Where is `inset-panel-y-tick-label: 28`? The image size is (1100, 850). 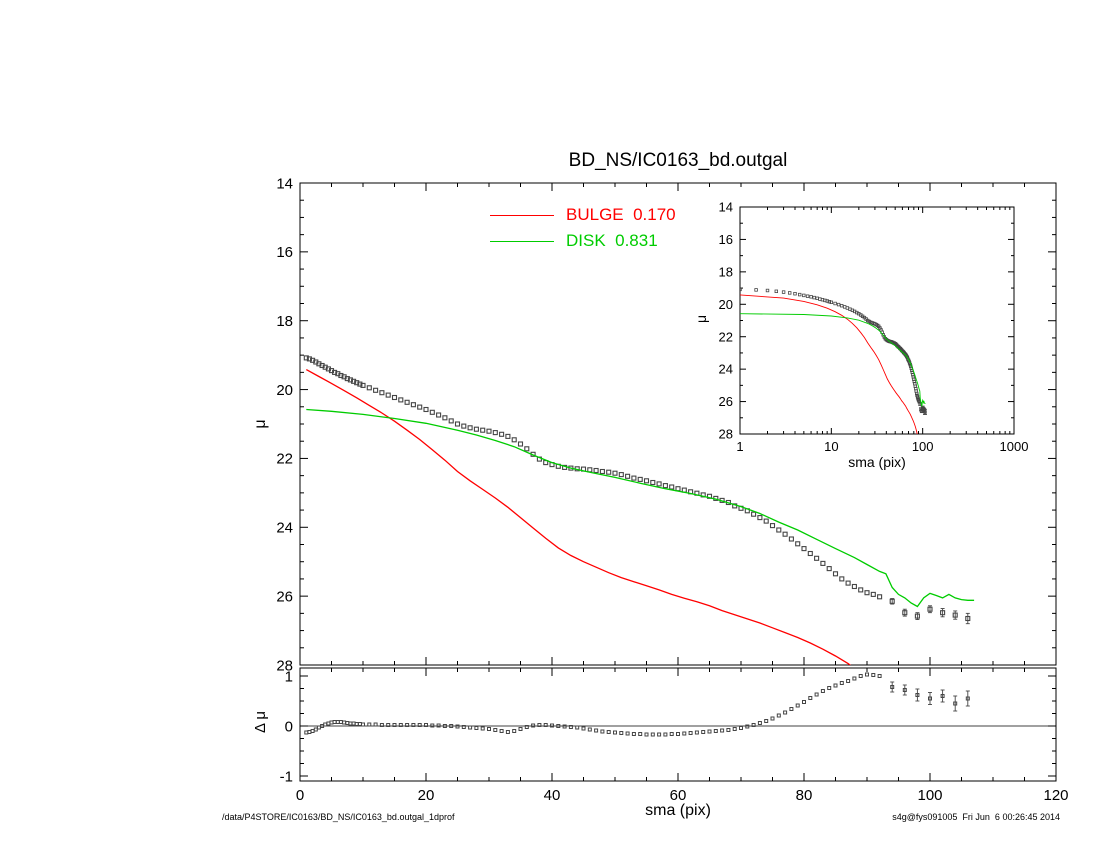 inset-panel-y-tick-label: 28 is located at coordinates (726, 434).